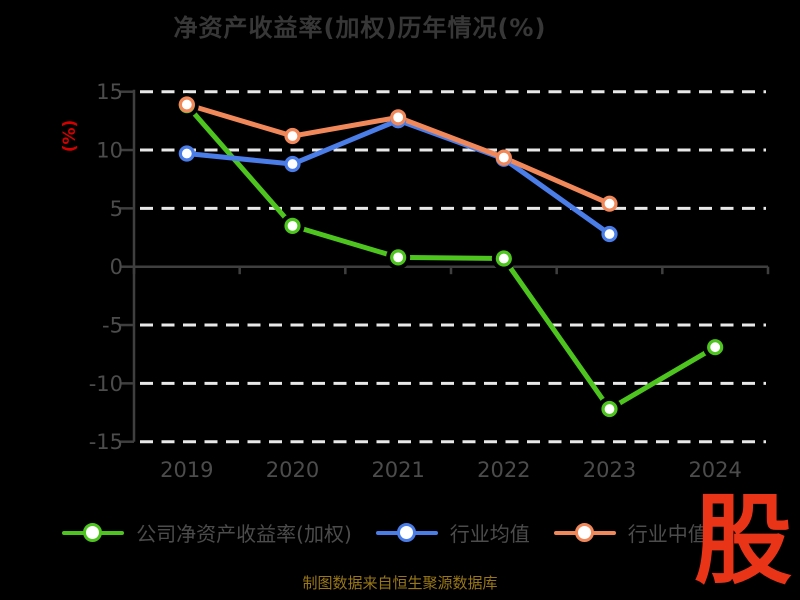  I want to click on legend-item-industry-median: 行业中值, so click(630, 532).